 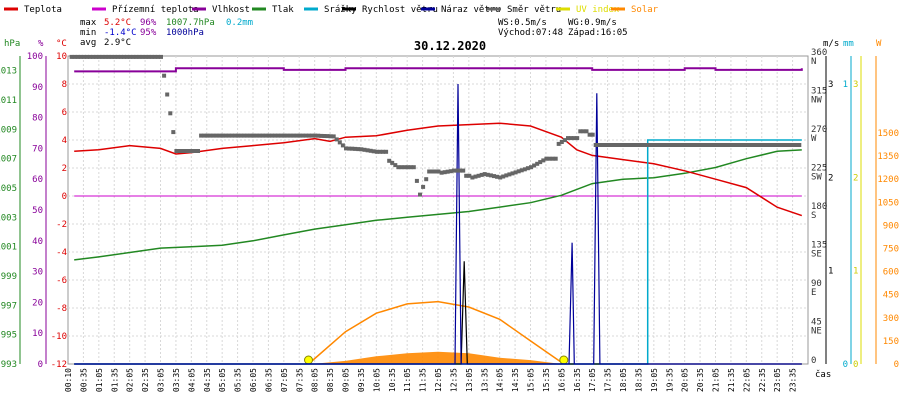 I want to click on temperature-tick: 10, so click(x=61, y=57).